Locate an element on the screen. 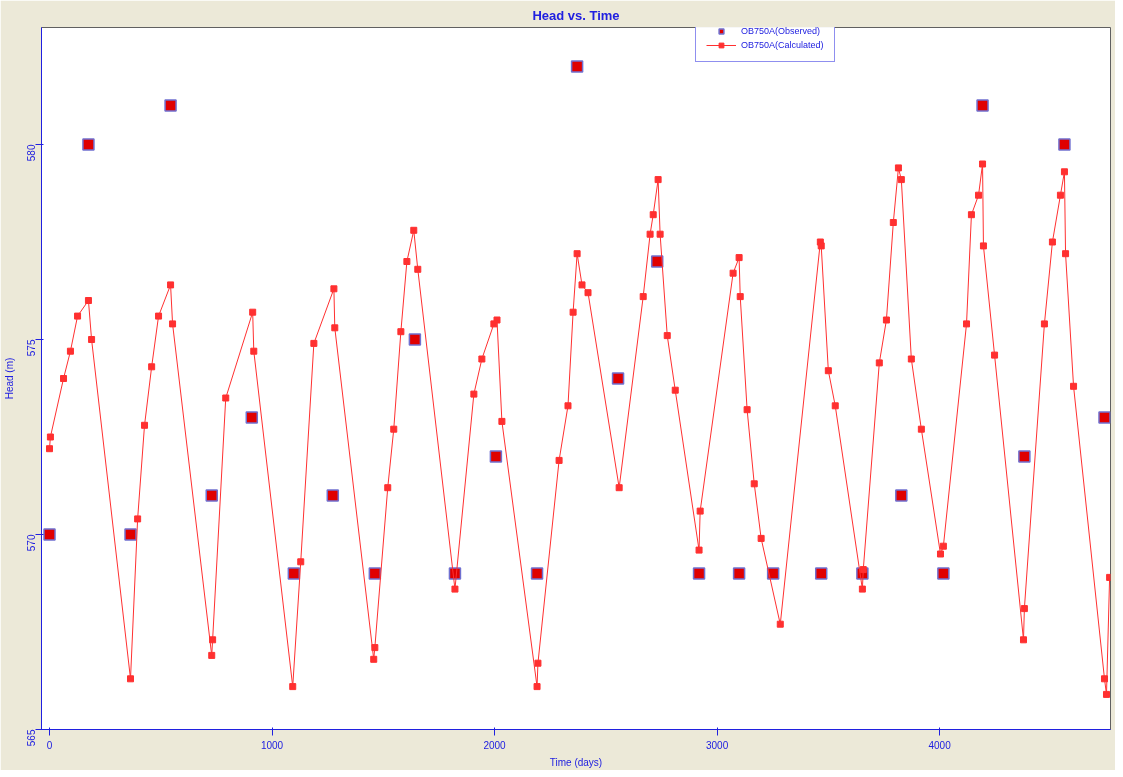 This screenshot has height=777, width=1123. y-tick-label: 565 is located at coordinates (31, 738).